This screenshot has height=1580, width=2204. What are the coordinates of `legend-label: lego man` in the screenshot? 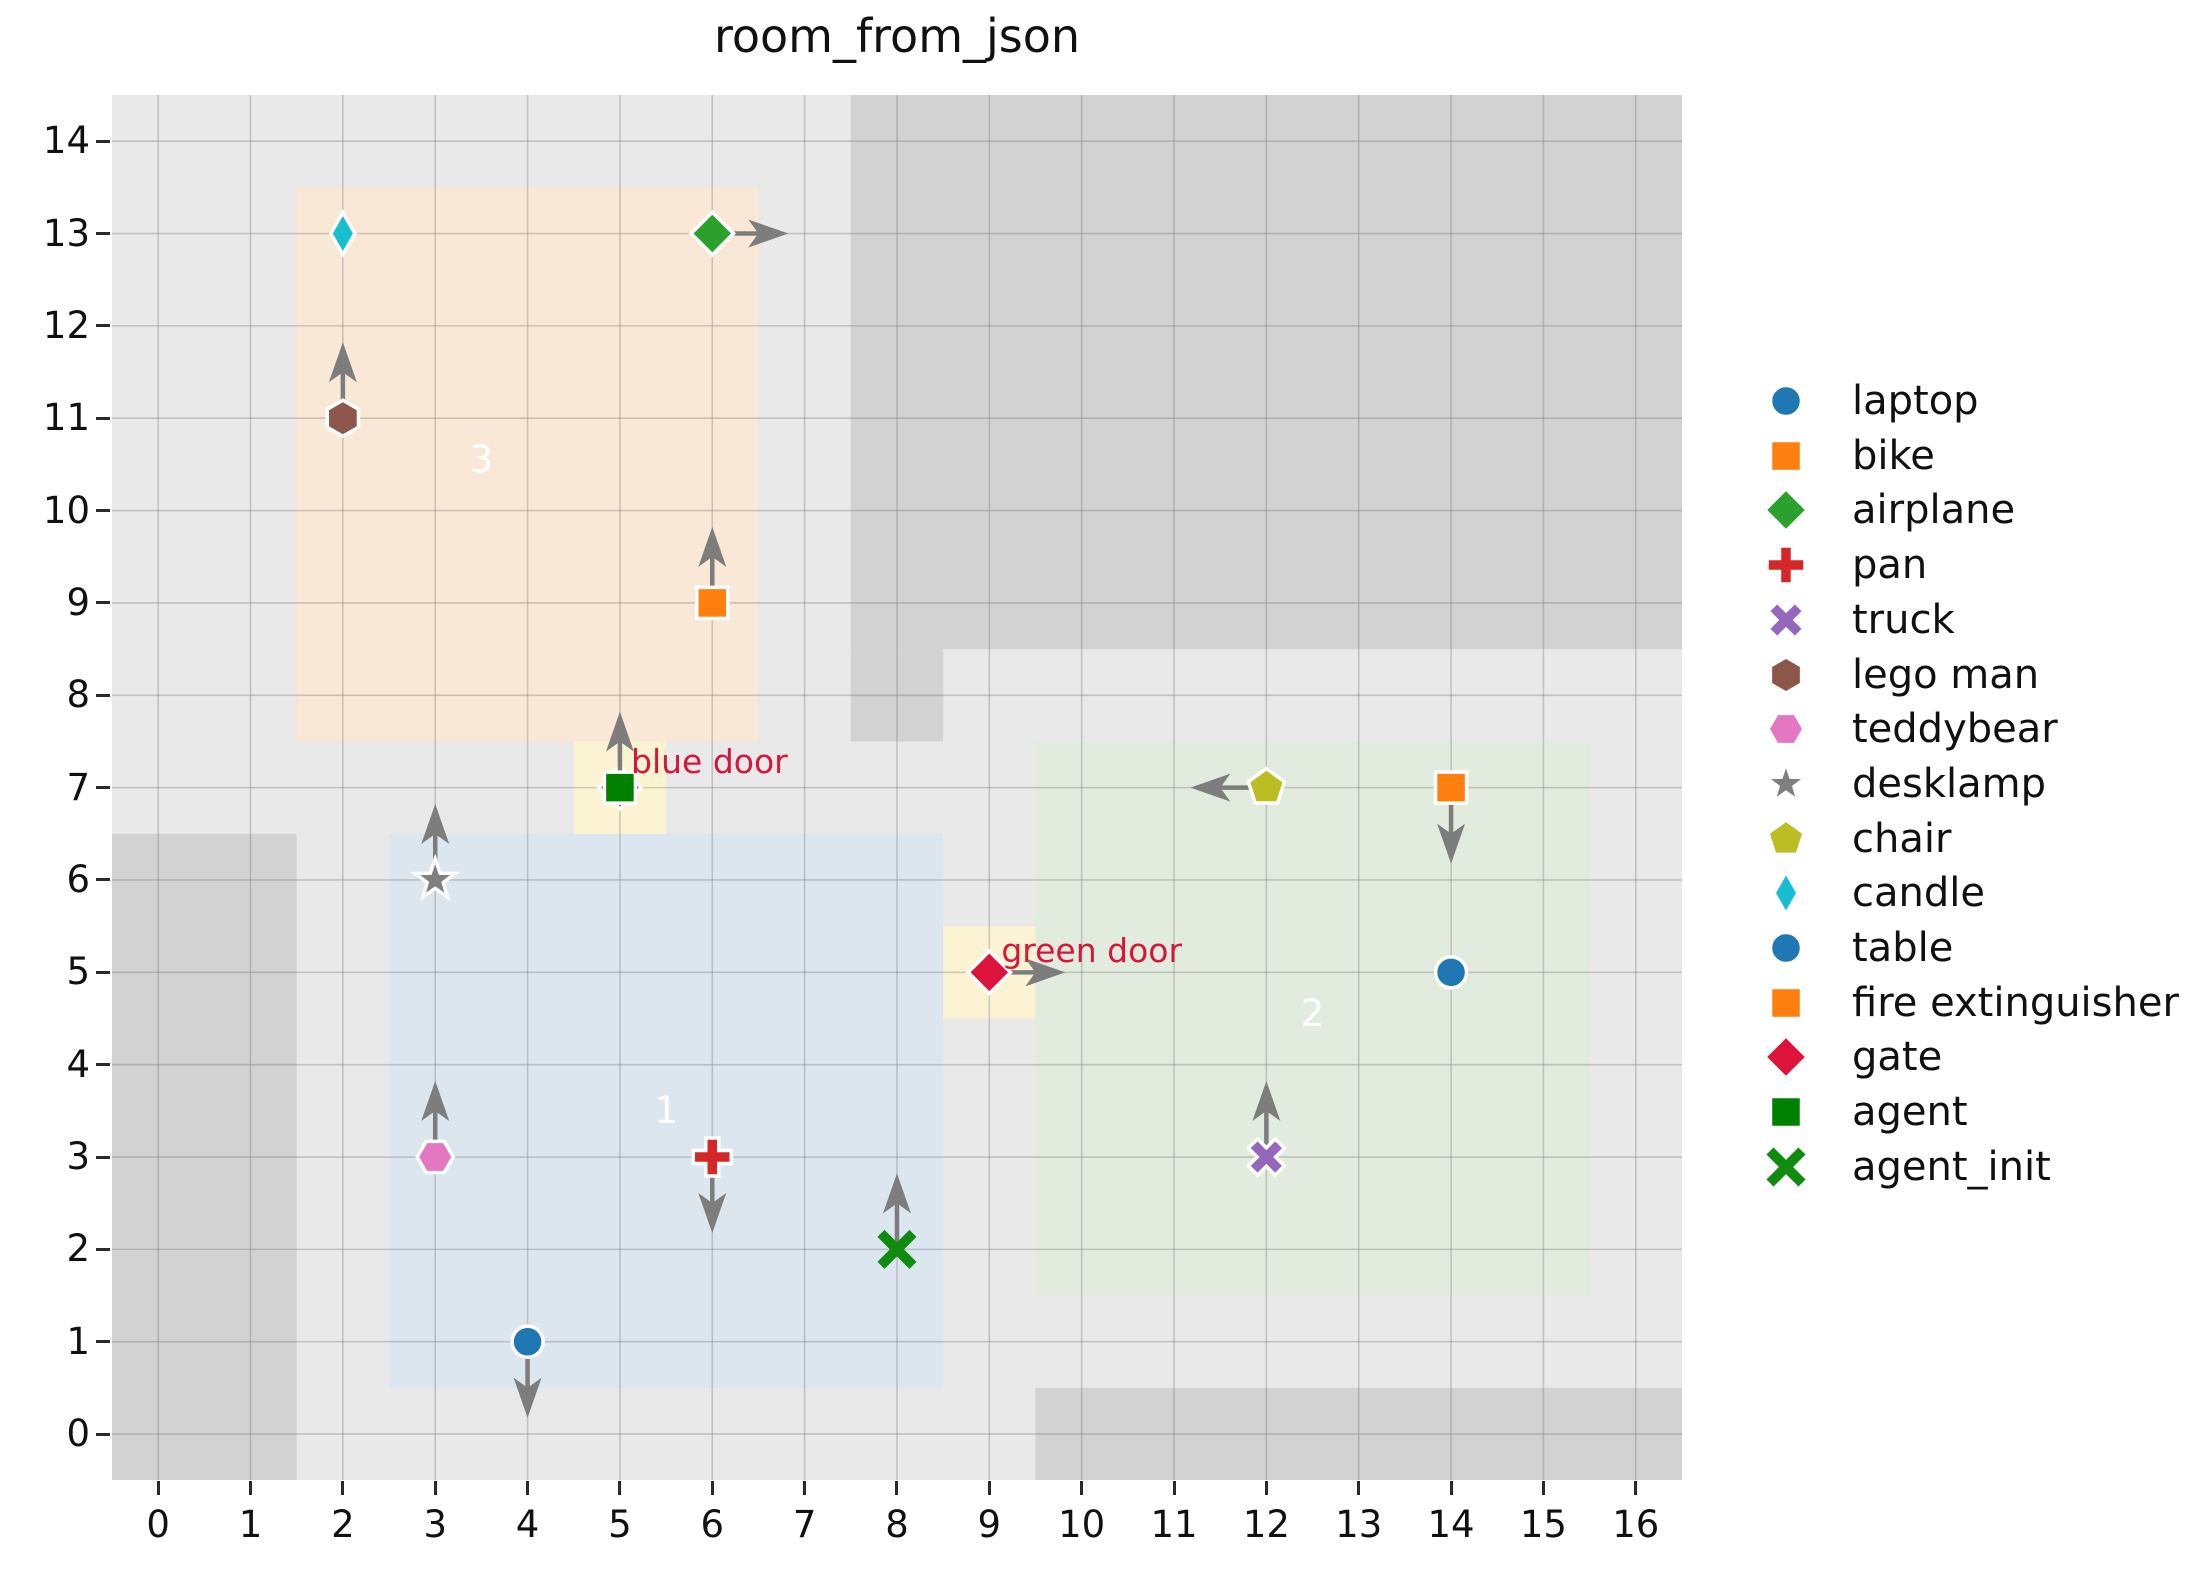 It's located at (1946, 674).